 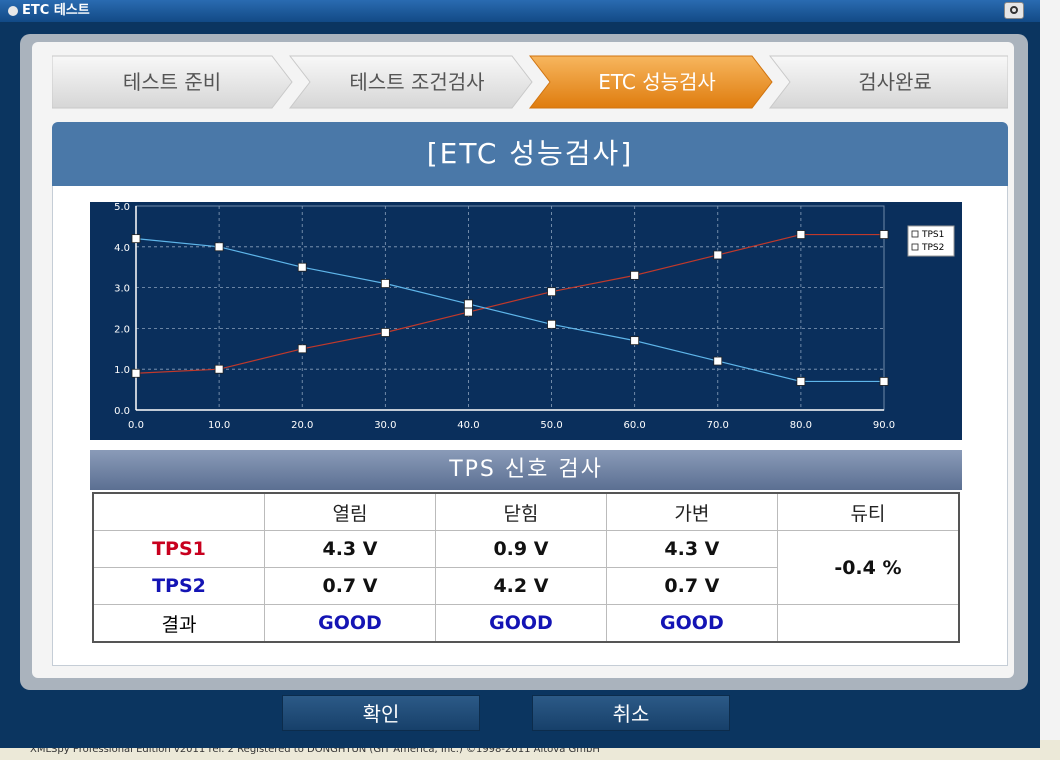 I want to click on table-row-result: 결과 GOOD GOOD GOOD, so click(x=526, y=623).